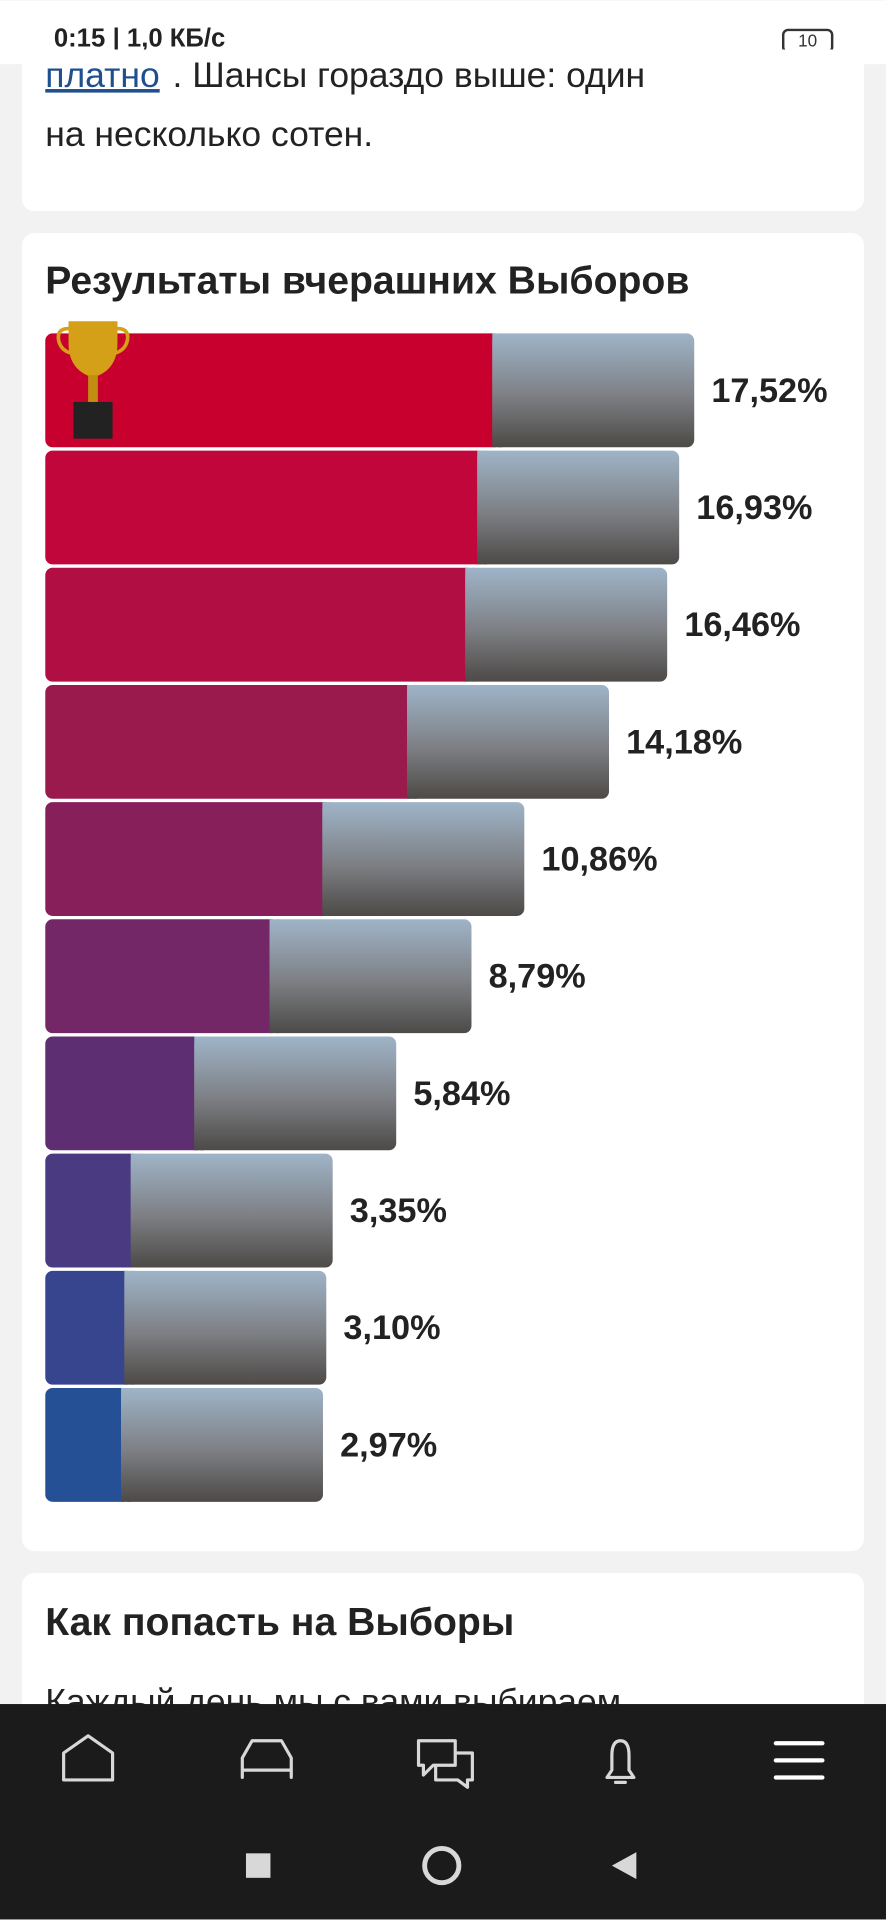  Describe the element at coordinates (93, 380) in the screenshot. I see `trophy-icon` at that location.